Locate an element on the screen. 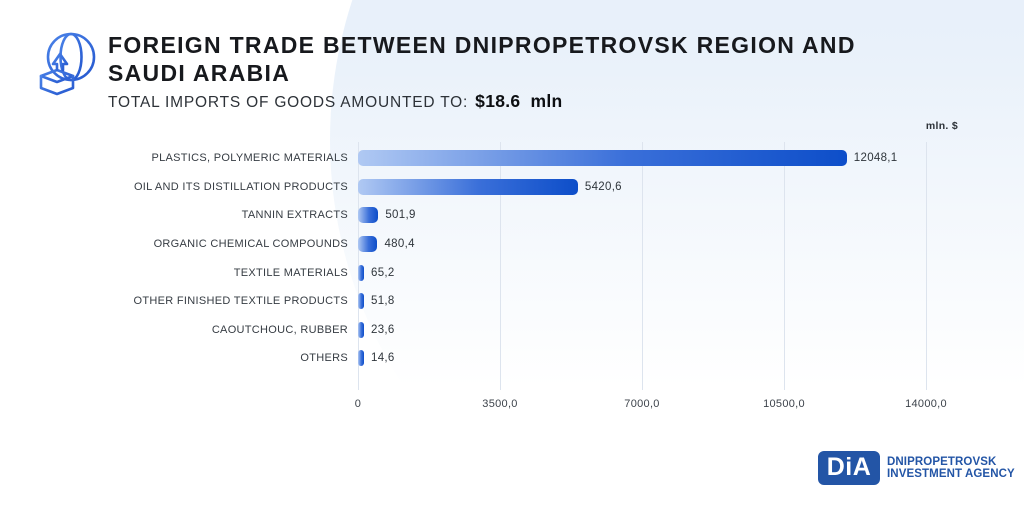 The image size is (1024, 508). category-label: OIL AND ITS DISTILLATION PRODUCTS is located at coordinates (240, 186).